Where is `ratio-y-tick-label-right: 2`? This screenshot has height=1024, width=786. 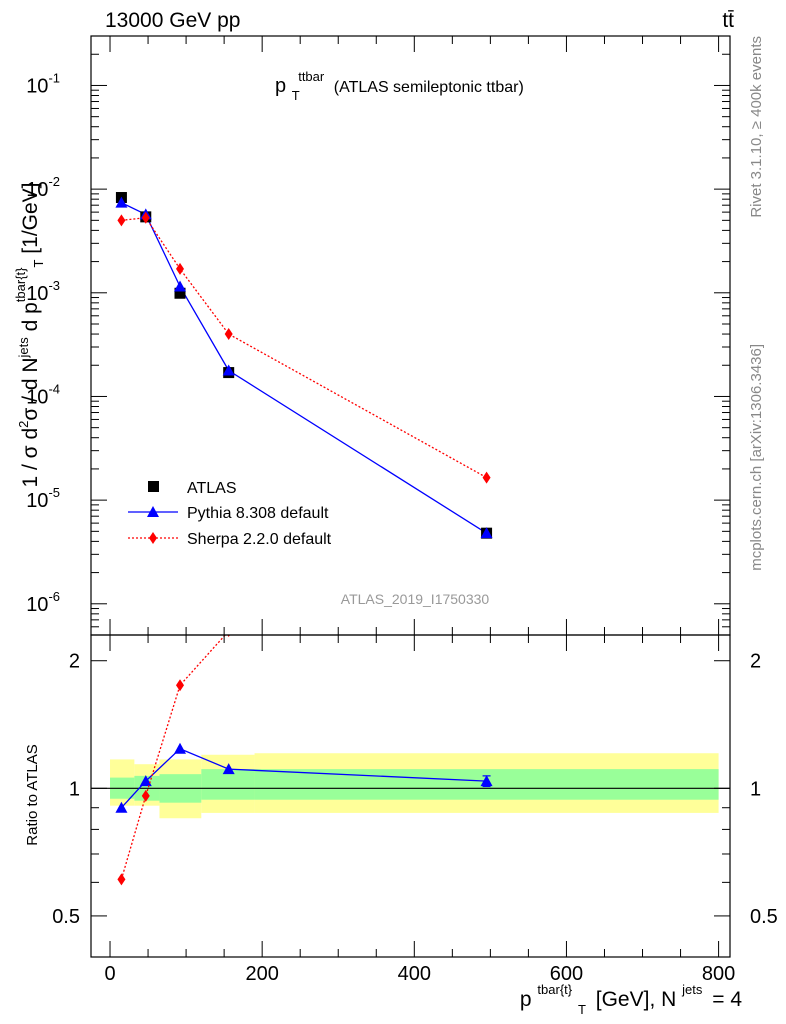
ratio-y-tick-label-right: 2 is located at coordinates (755, 662).